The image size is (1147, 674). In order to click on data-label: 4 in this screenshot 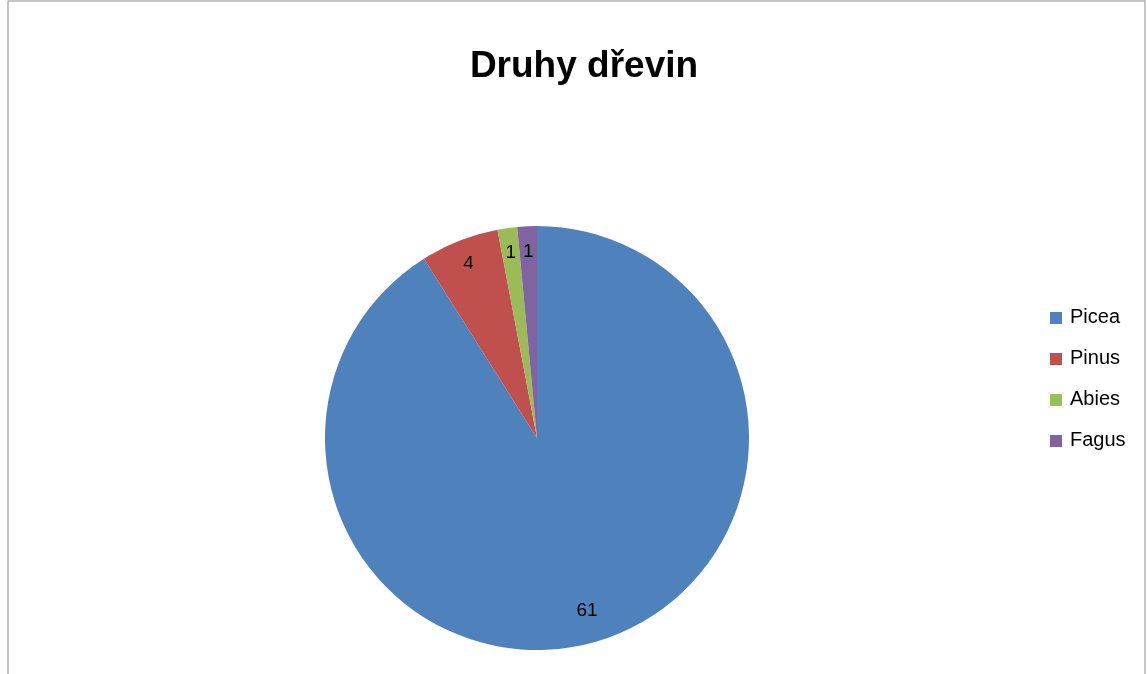, I will do `click(469, 263)`.